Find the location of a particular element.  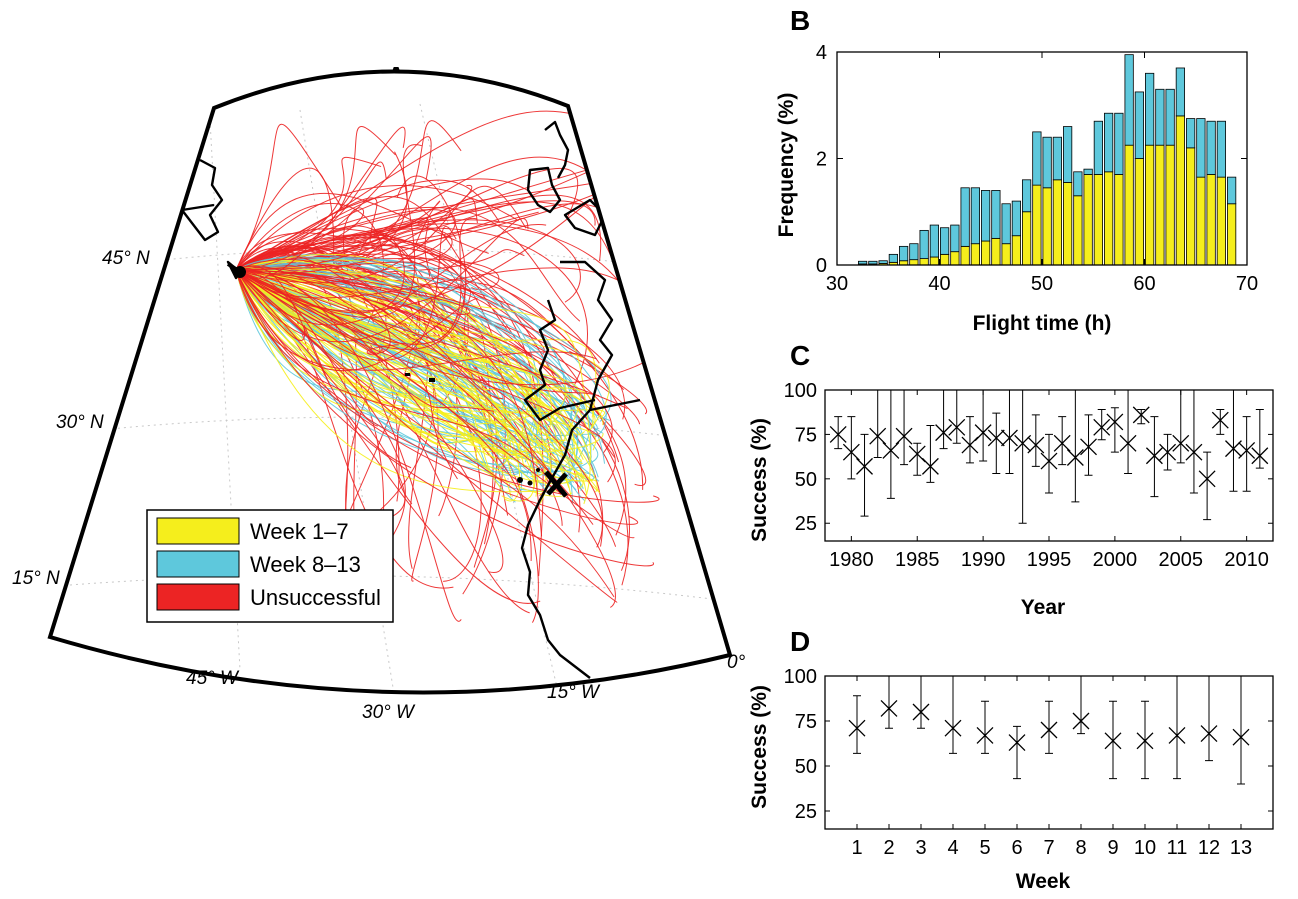

panel-label-d: D is located at coordinates (800, 641).